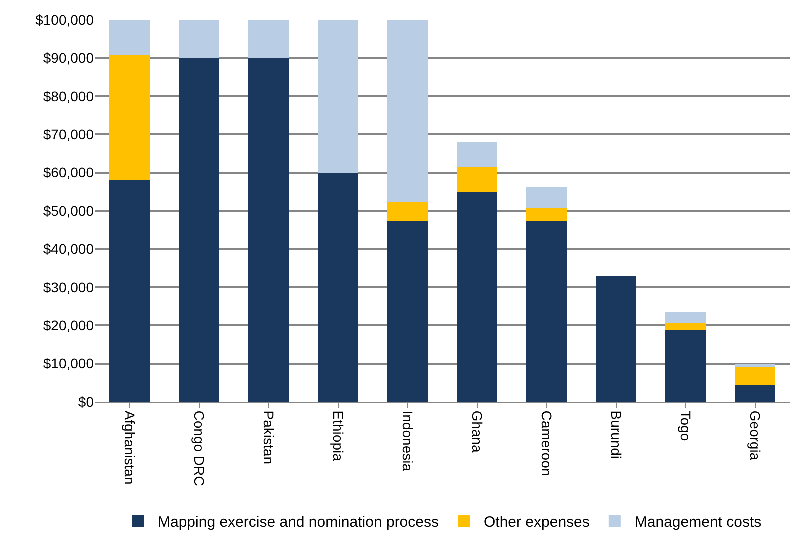 The width and height of the screenshot is (810, 550). I want to click on x-tick-label: Togo, so click(686, 426).